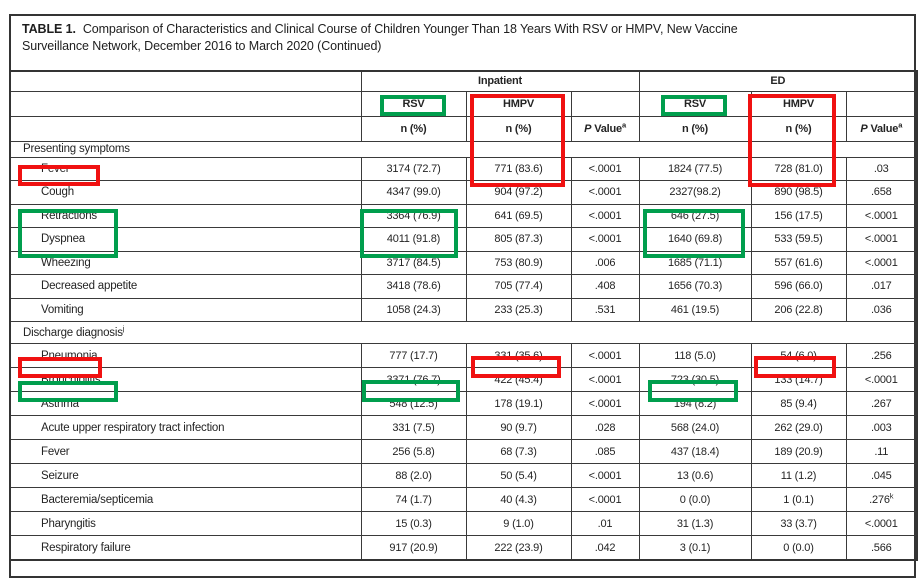 This screenshot has height=580, width=923. What do you see at coordinates (518, 262) in the screenshot?
I see `inpatient-hmpv-cell: 753 (80.9)` at bounding box center [518, 262].